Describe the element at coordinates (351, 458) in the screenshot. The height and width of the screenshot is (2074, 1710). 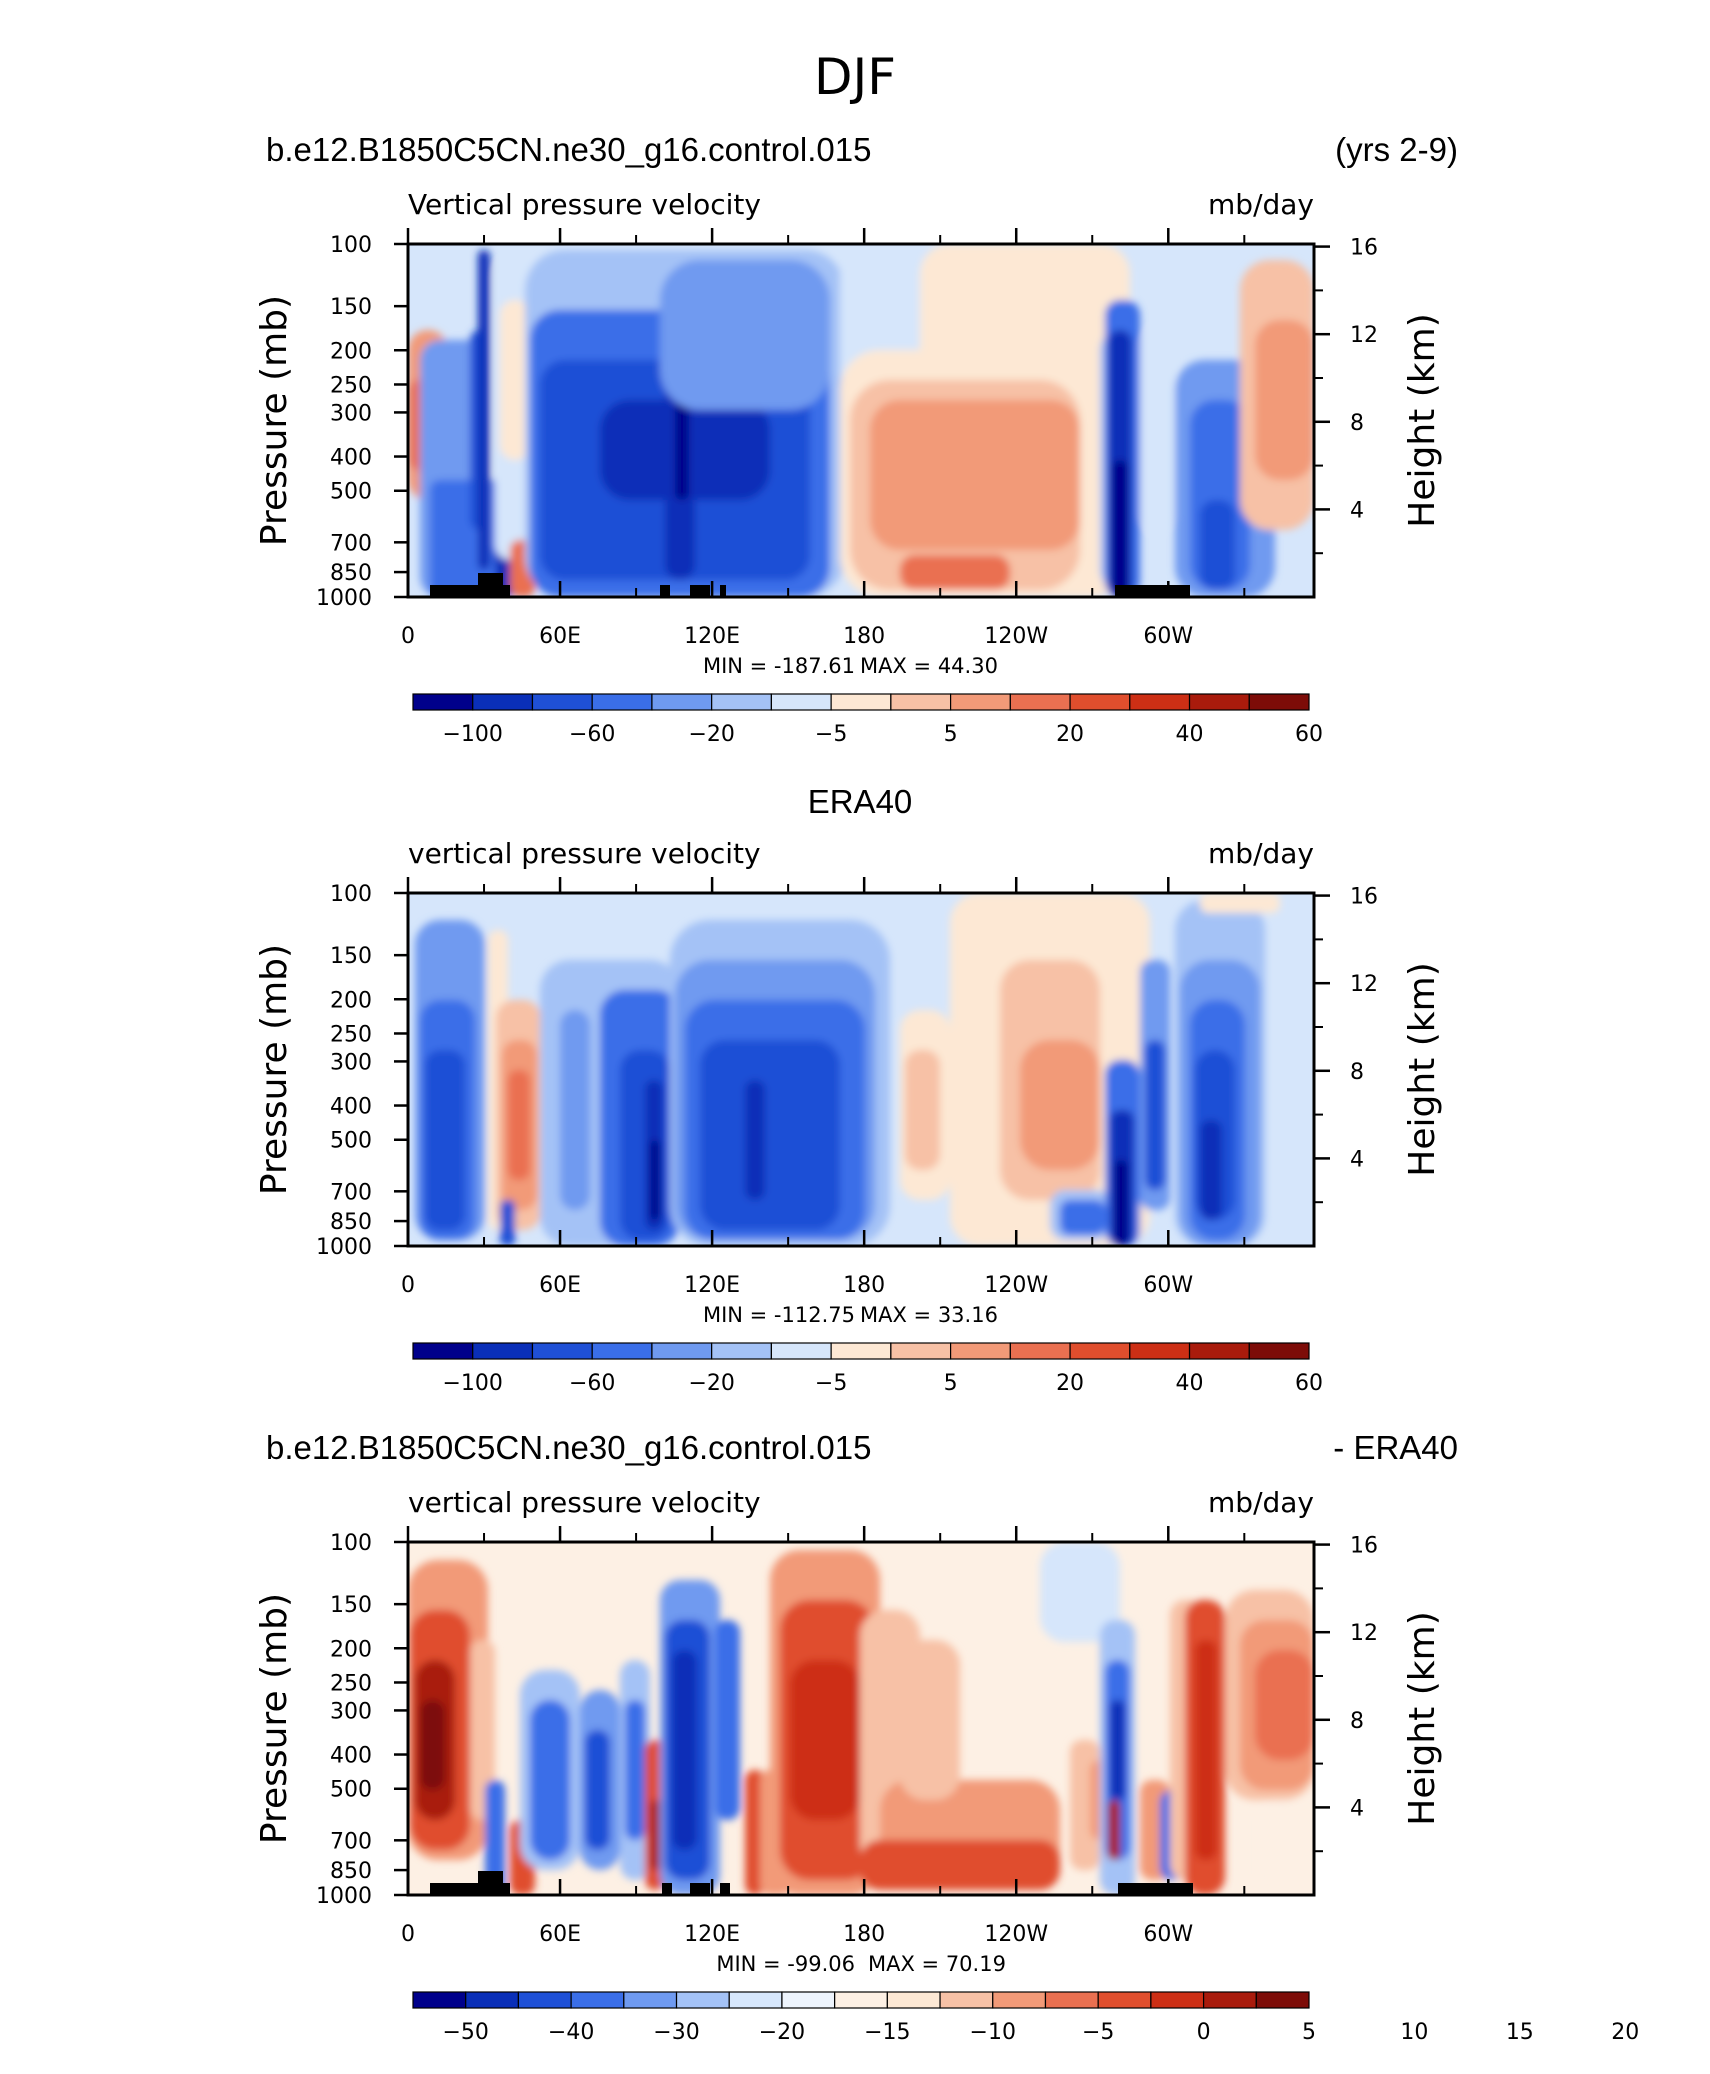
I see `y-tick-label: 400` at that location.